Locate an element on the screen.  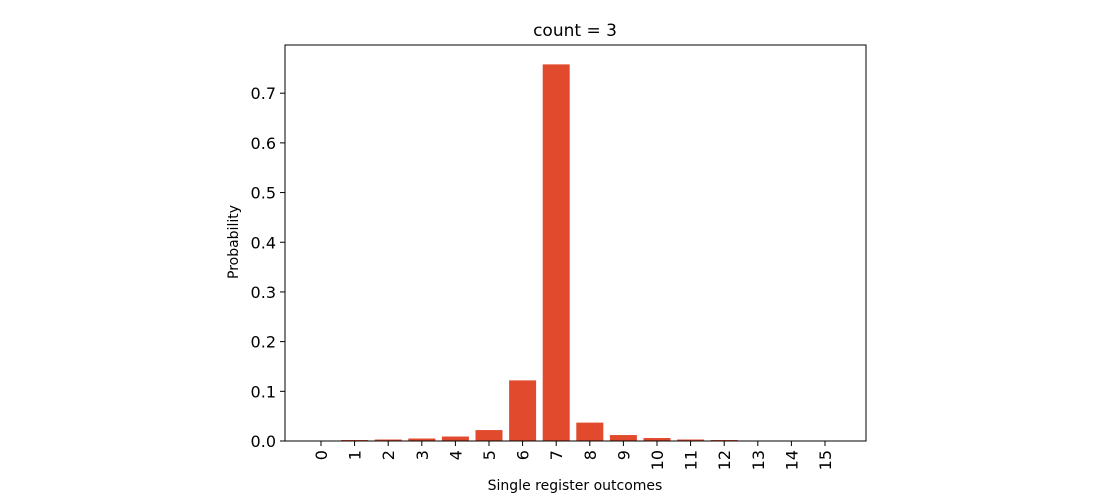
x-tick-label: 14 is located at coordinates (791, 460).